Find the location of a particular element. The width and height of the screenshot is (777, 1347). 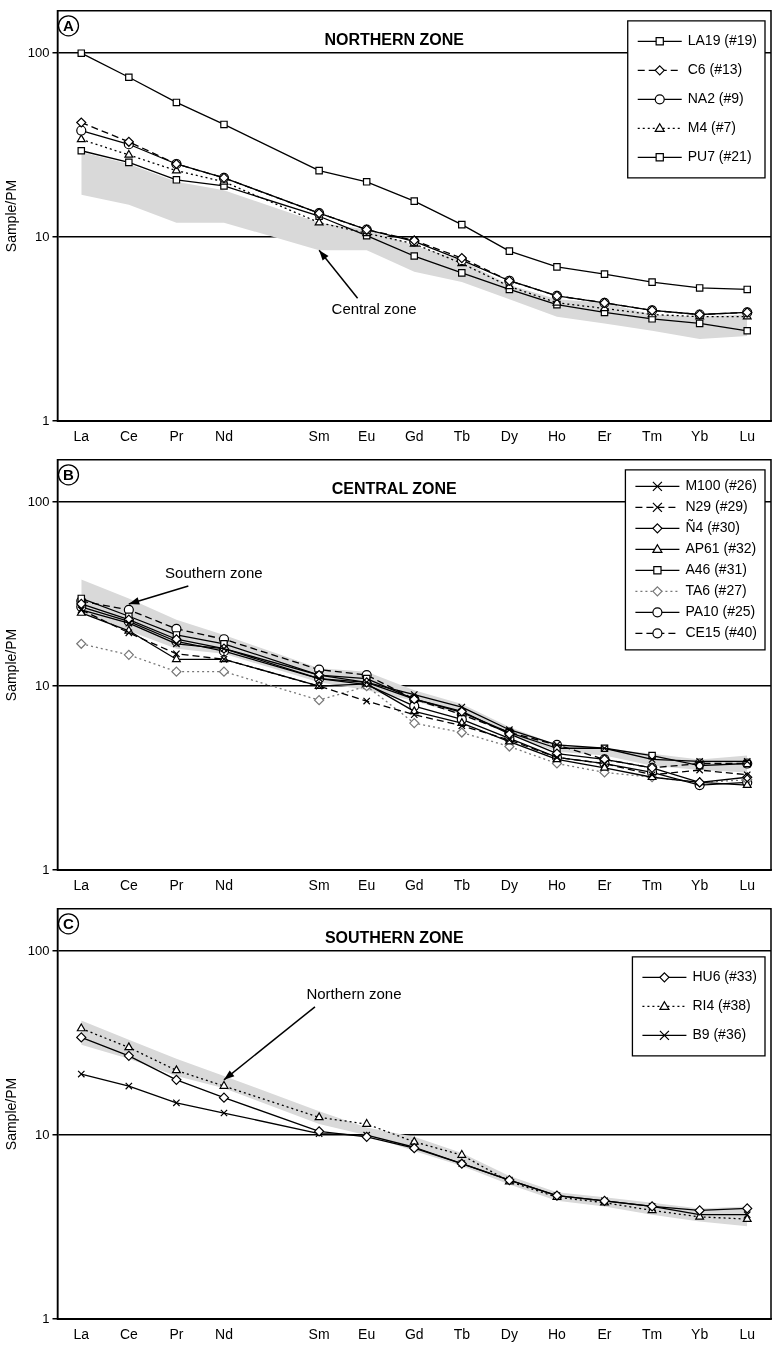

annotation: C is located at coordinates (69, 923).